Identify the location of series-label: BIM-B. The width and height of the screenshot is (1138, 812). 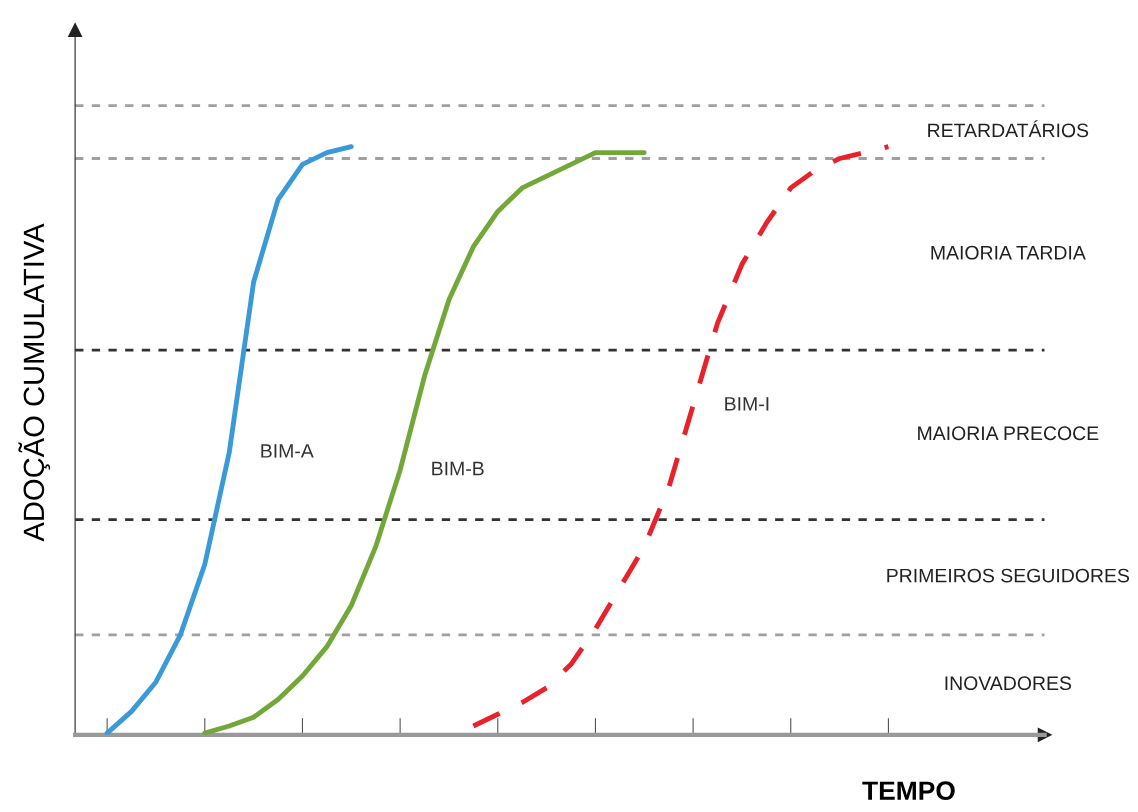
(458, 468).